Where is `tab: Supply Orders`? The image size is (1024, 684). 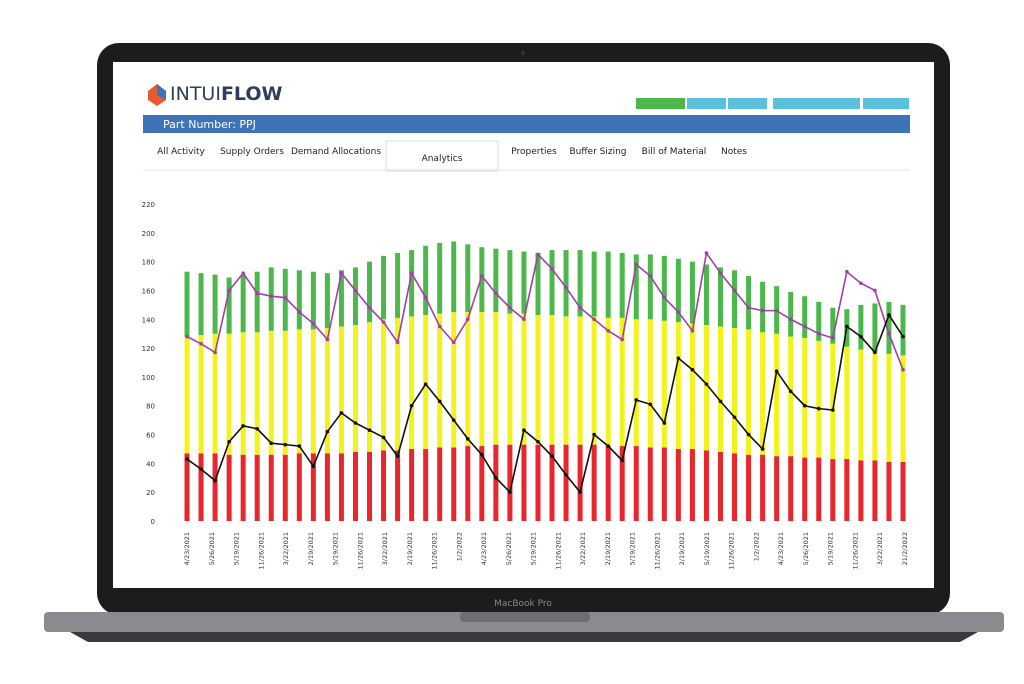 tab: Supply Orders is located at coordinates (252, 152).